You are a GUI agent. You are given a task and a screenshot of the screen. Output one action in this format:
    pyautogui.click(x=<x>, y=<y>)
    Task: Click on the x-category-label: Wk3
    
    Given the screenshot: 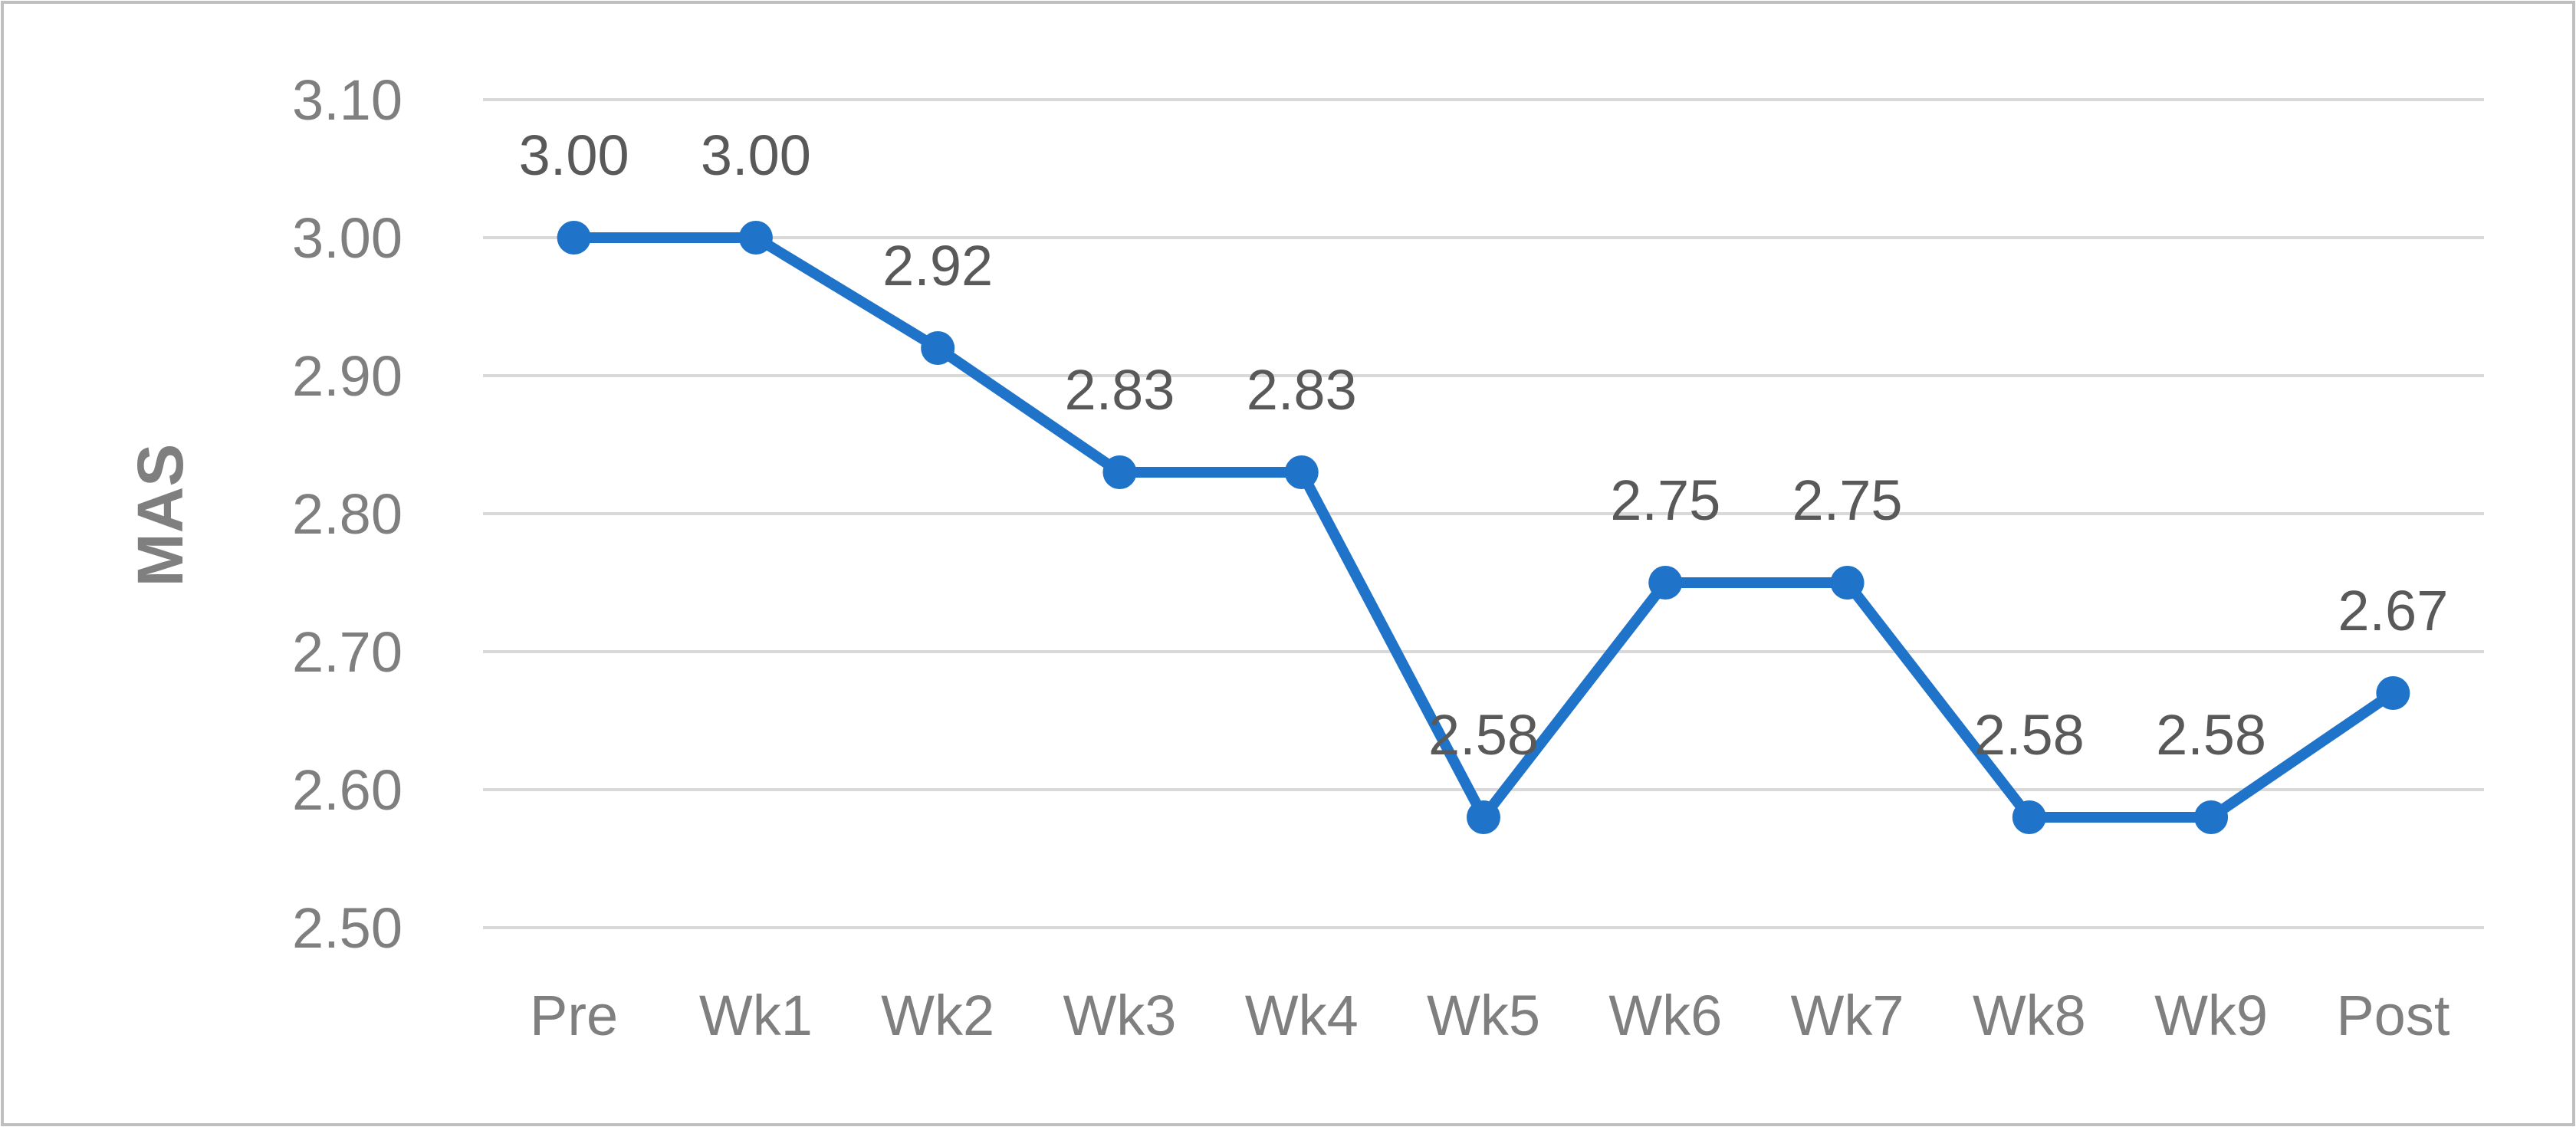 What is the action you would take?
    pyautogui.click(x=1119, y=1015)
    